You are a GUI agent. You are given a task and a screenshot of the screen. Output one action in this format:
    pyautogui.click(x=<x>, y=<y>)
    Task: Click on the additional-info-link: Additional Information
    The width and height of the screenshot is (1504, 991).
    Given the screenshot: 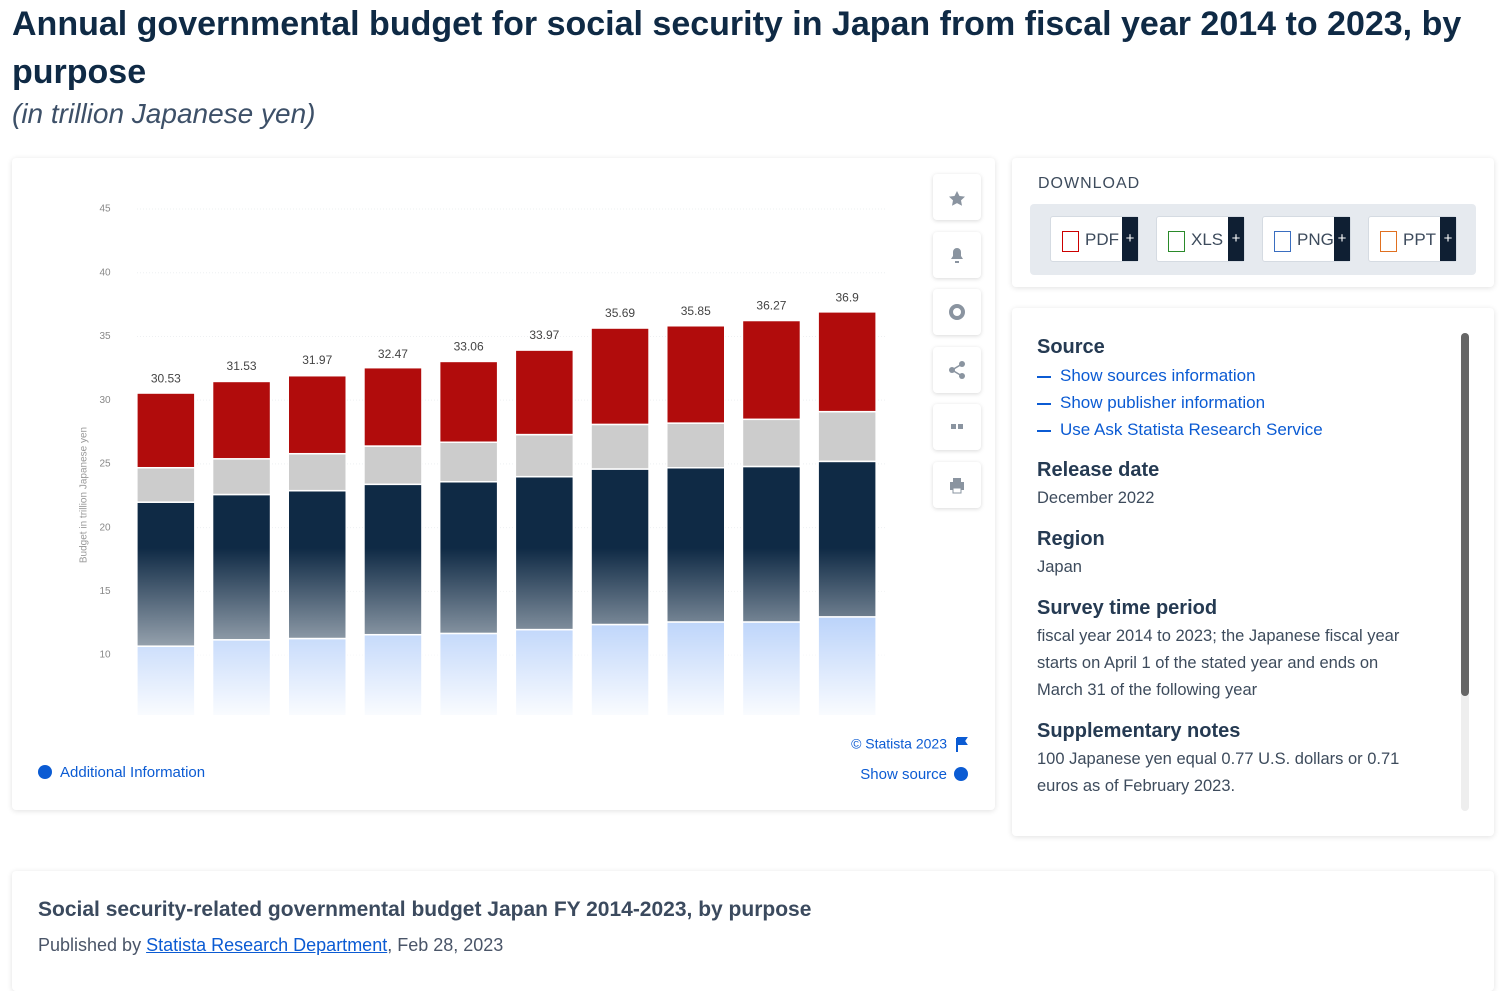 What is the action you would take?
    pyautogui.click(x=132, y=772)
    